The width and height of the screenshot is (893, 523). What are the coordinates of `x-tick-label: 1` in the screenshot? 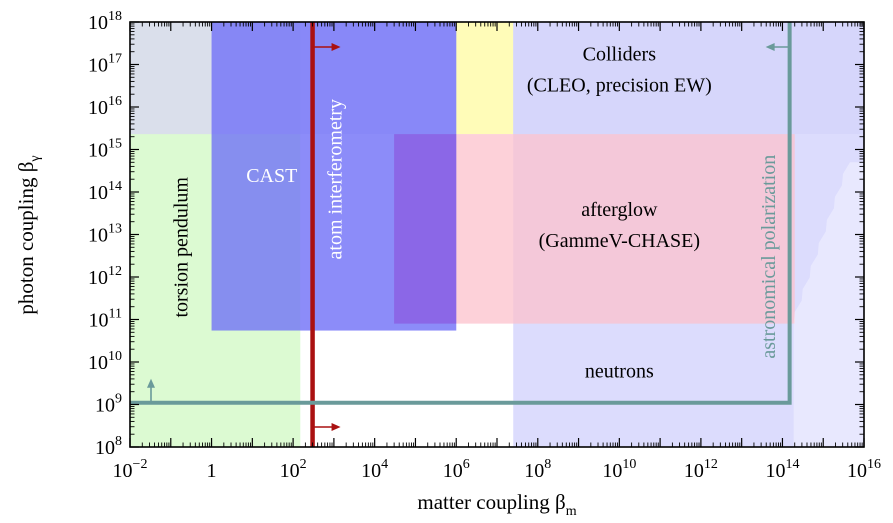 It's located at (212, 471).